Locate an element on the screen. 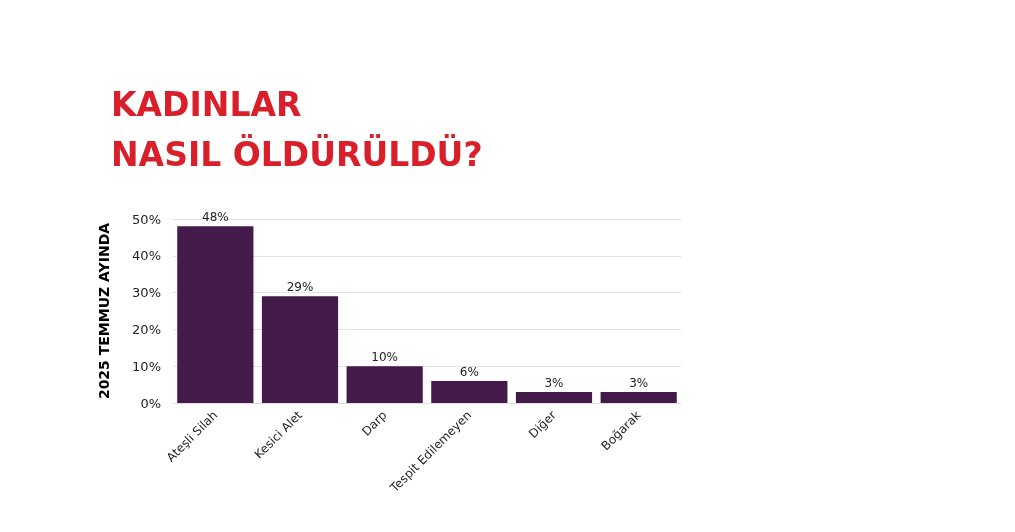  y-tick-label: 30% is located at coordinates (146, 293).